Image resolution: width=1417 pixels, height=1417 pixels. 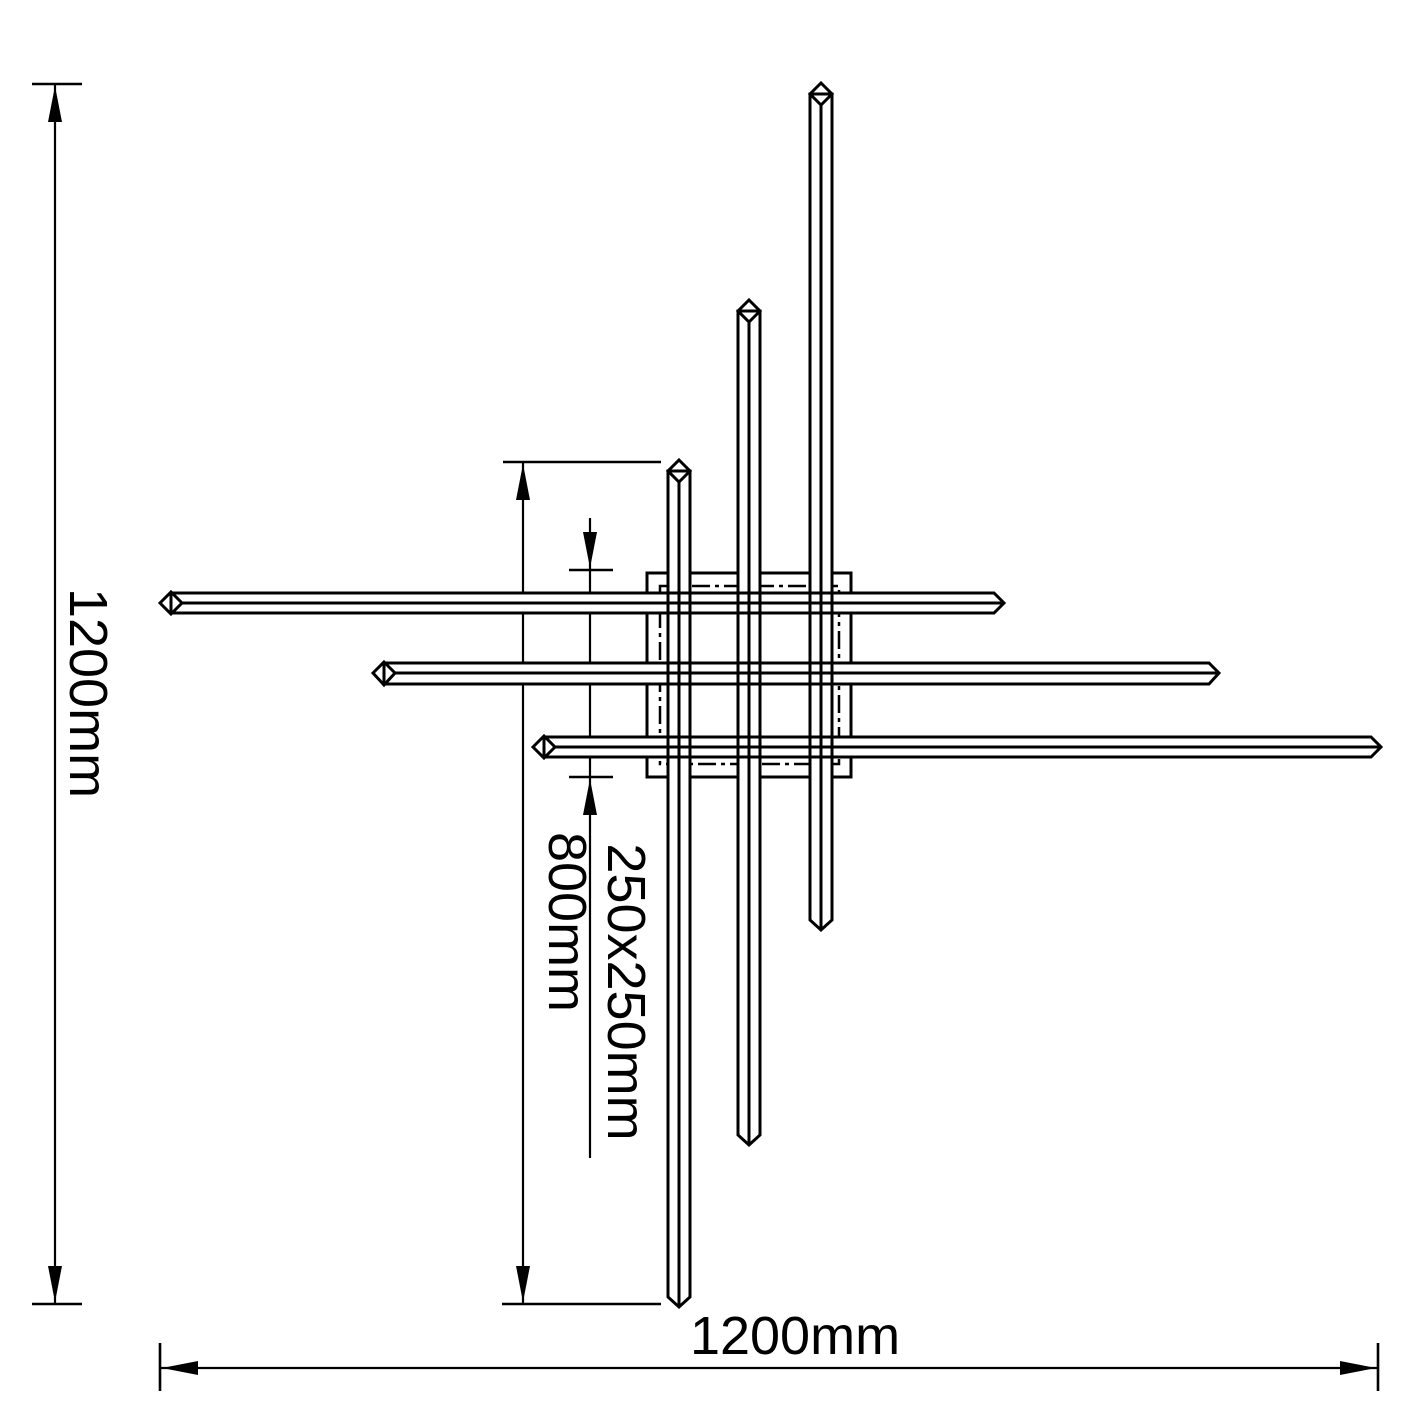 I want to click on led-bar-horizontal-middle, so click(x=796, y=673).